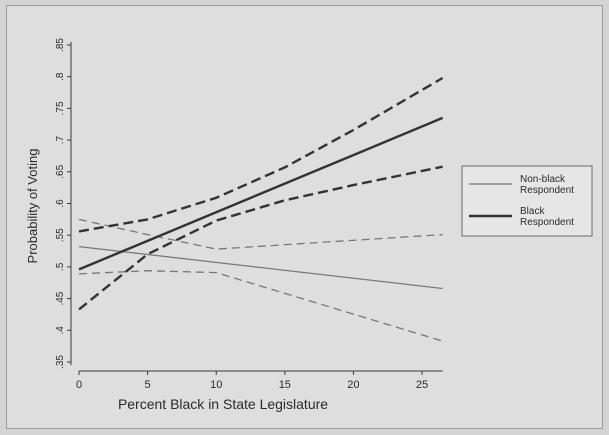 The width and height of the screenshot is (609, 435). Describe the element at coordinates (60, 330) in the screenshot. I see `y-tick-label: .4` at that location.